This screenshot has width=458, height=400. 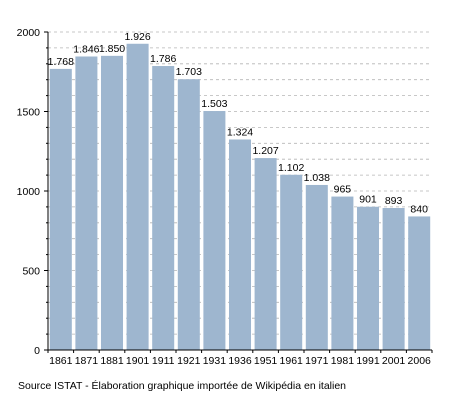 I want to click on bar-value-label: 1.768, so click(x=61, y=62).